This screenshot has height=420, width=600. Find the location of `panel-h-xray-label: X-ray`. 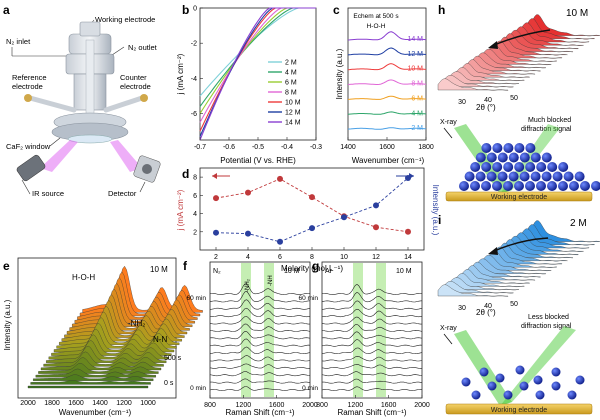

panel-h-xray-label: X-ray is located at coordinates (448, 122).